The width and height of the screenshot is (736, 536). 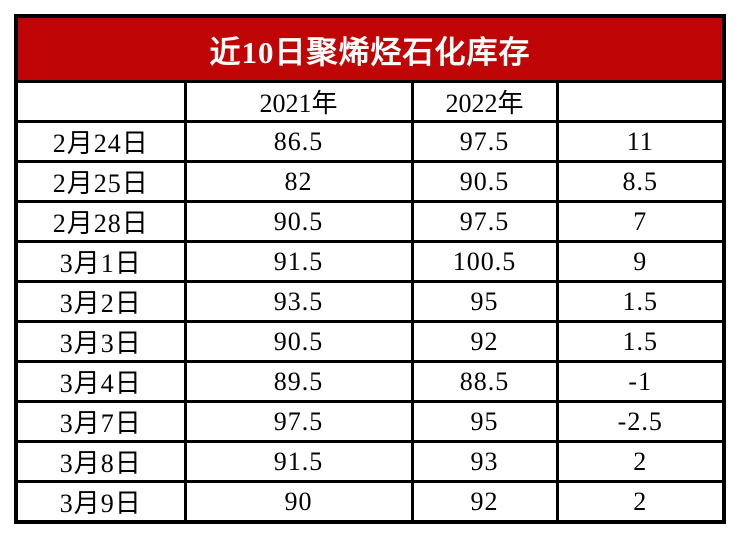 I want to click on table-row: 2月24日 86.5 97.5 11, so click(x=370, y=141).